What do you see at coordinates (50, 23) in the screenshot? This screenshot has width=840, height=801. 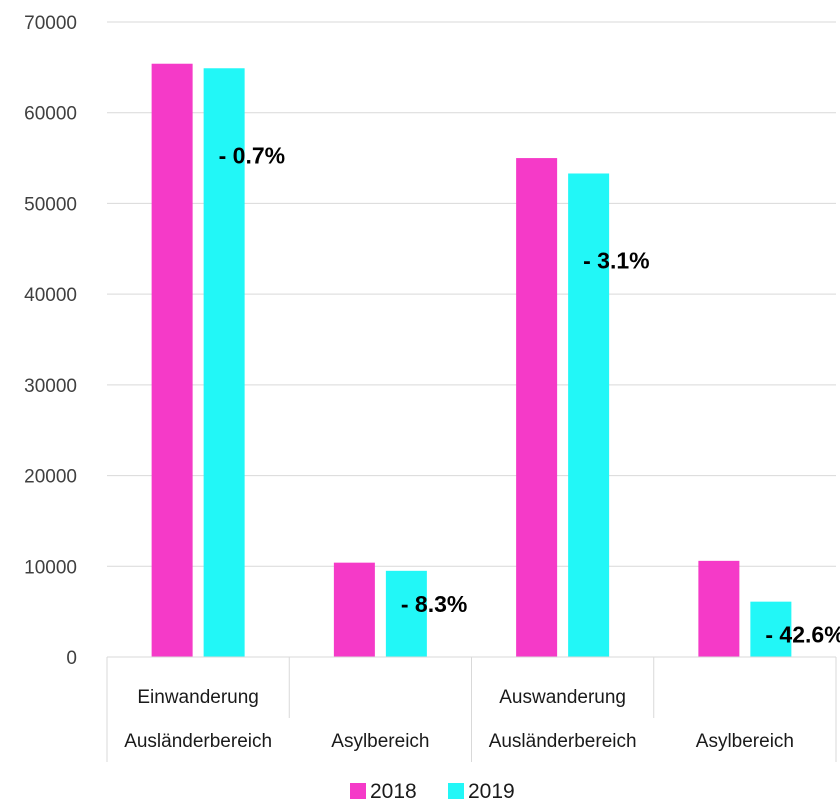 I see `y-tick-label: 70000` at bounding box center [50, 23].